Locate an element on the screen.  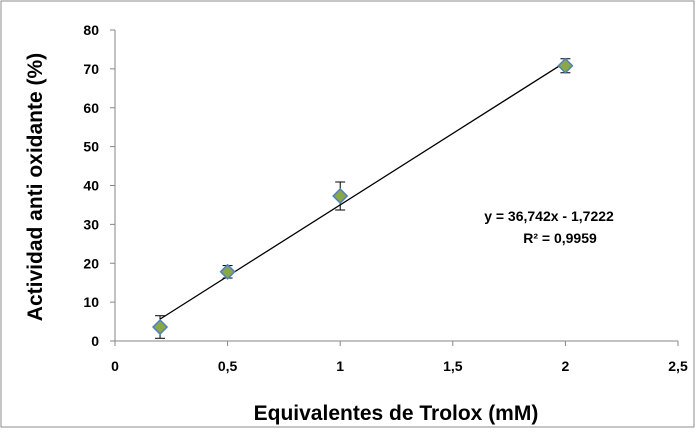
y-tick-label: 80 is located at coordinates (91, 30).